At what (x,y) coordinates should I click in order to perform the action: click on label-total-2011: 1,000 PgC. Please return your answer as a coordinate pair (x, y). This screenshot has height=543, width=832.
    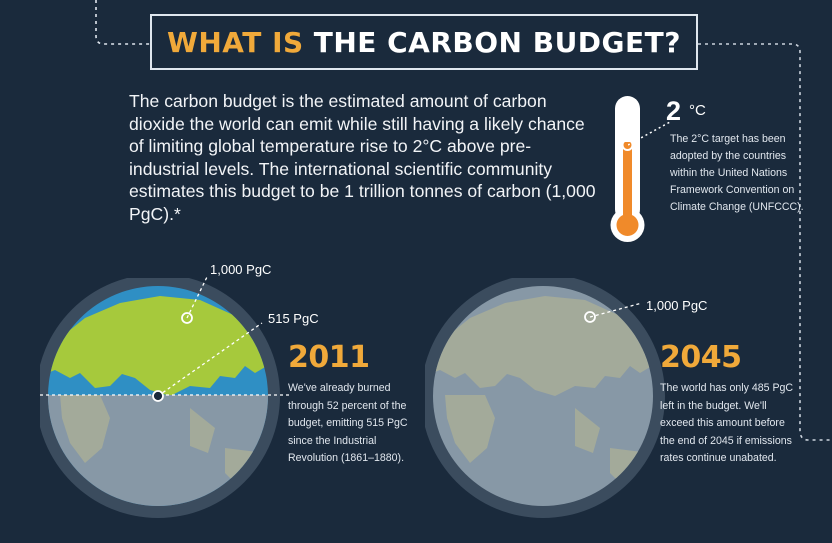
    Looking at the image, I should click on (241, 269).